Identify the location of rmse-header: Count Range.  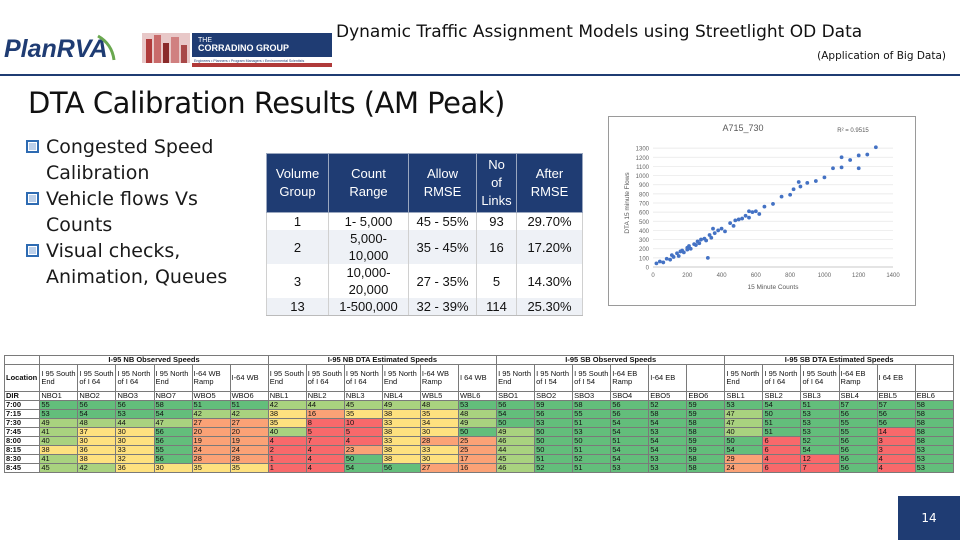
(368, 183).